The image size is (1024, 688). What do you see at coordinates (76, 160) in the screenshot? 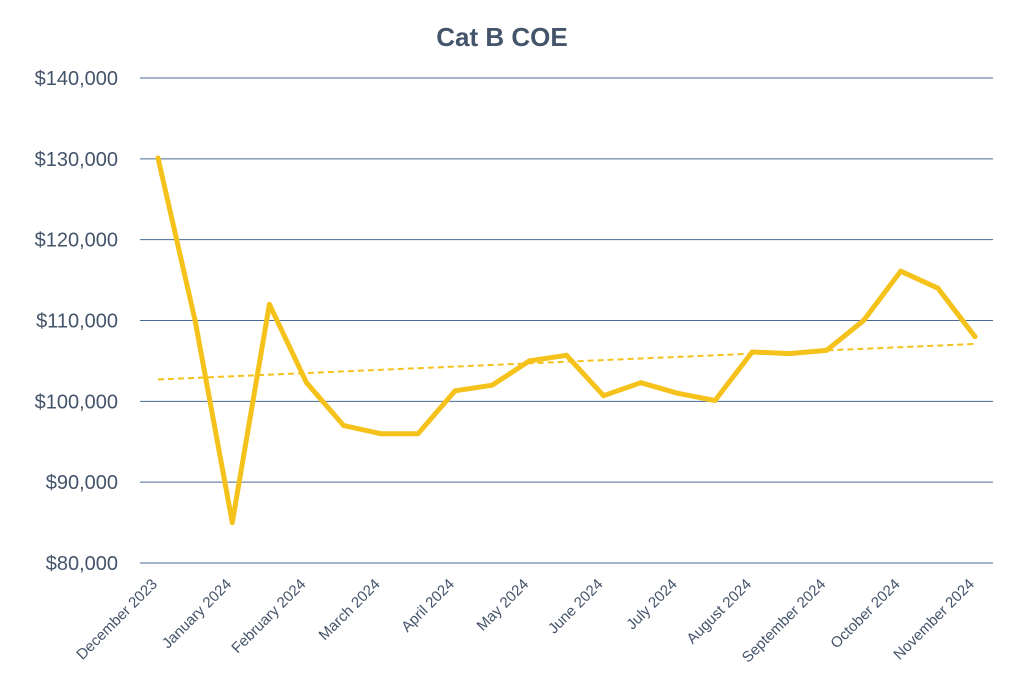
I see `y-tick-label: $130,000` at bounding box center [76, 160].